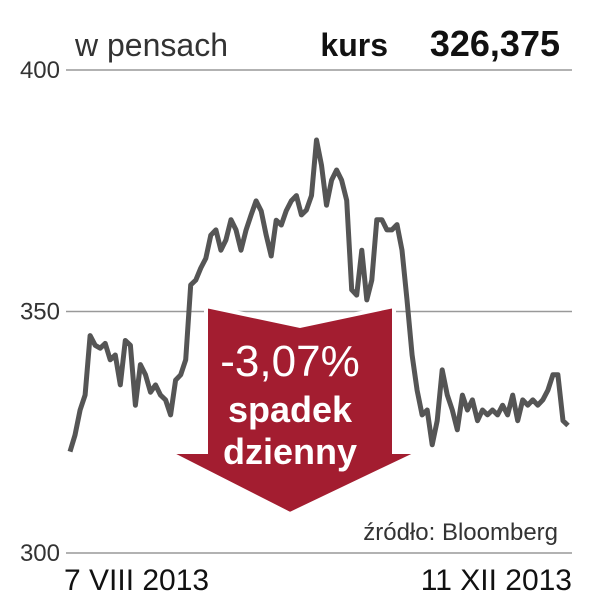 The height and width of the screenshot is (608, 615). What do you see at coordinates (151, 45) in the screenshot?
I see `unit-label: w pensach` at bounding box center [151, 45].